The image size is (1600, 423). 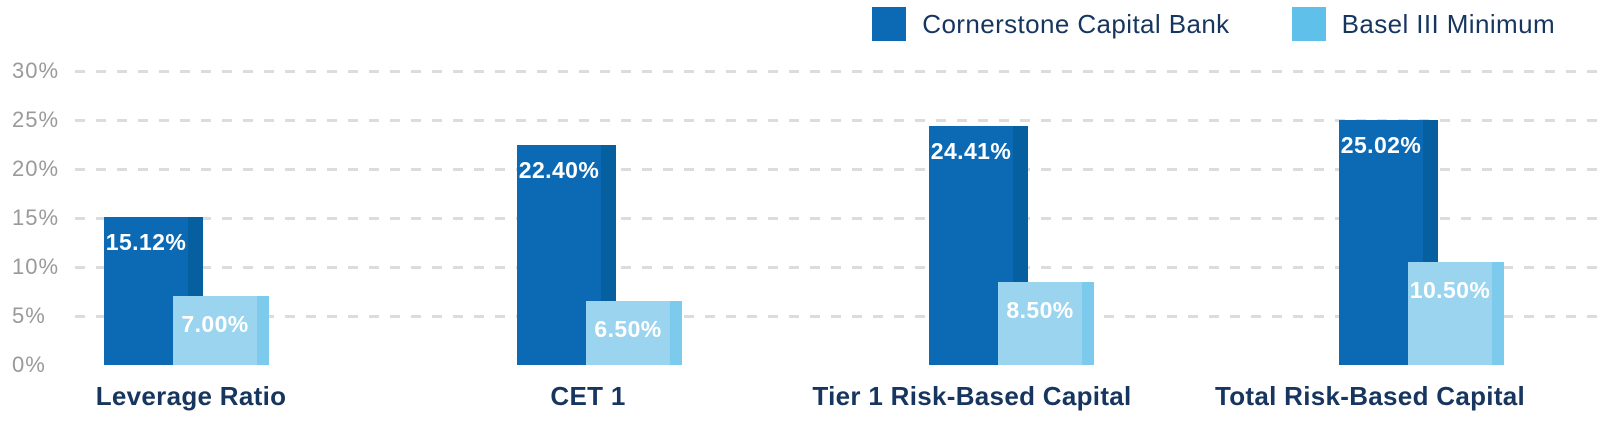 I want to click on y-axis-tick-label-20pct: 20%, so click(x=36, y=168).